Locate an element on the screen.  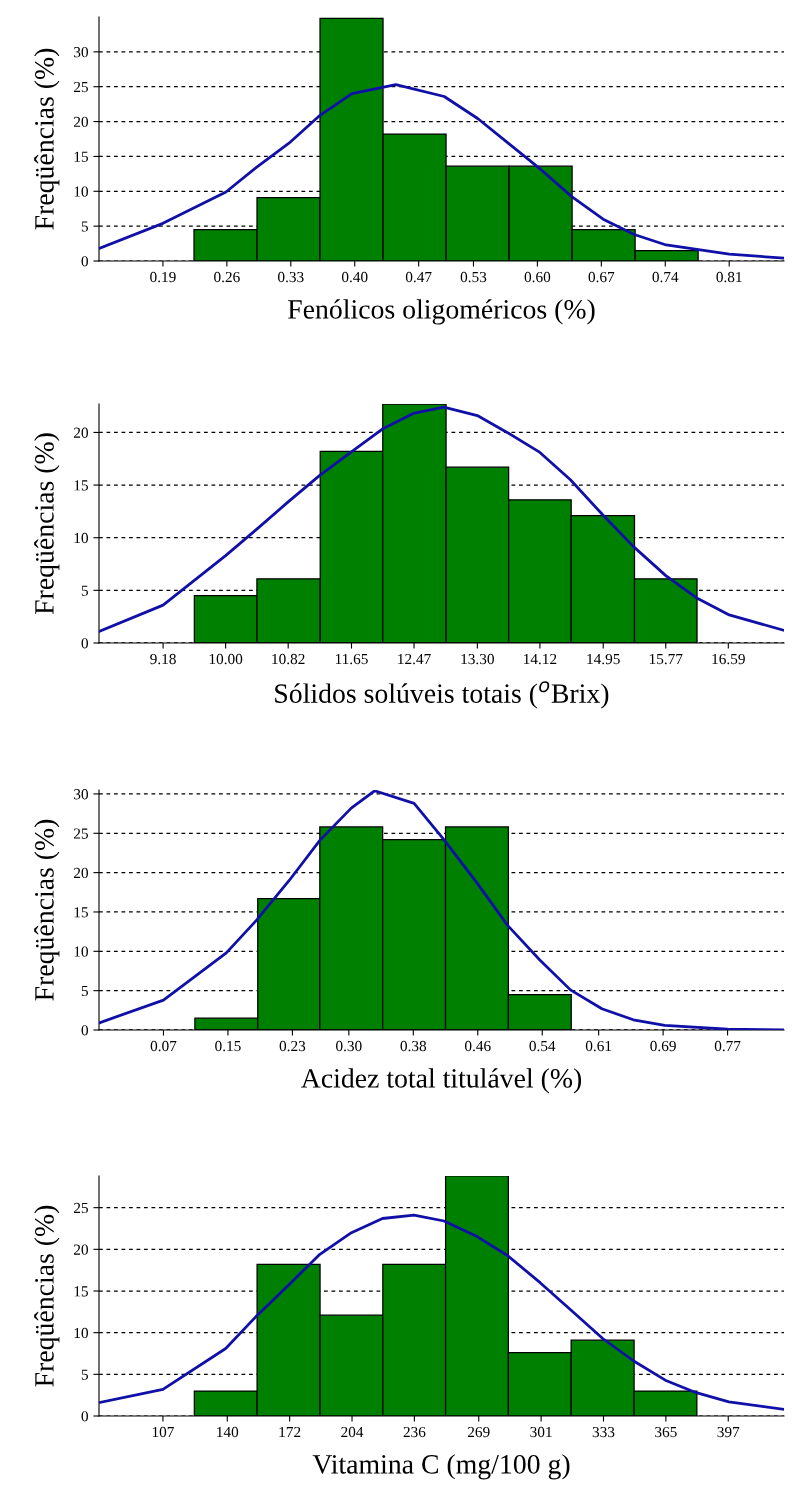
x-tick-label: 15.77 is located at coordinates (666, 659).